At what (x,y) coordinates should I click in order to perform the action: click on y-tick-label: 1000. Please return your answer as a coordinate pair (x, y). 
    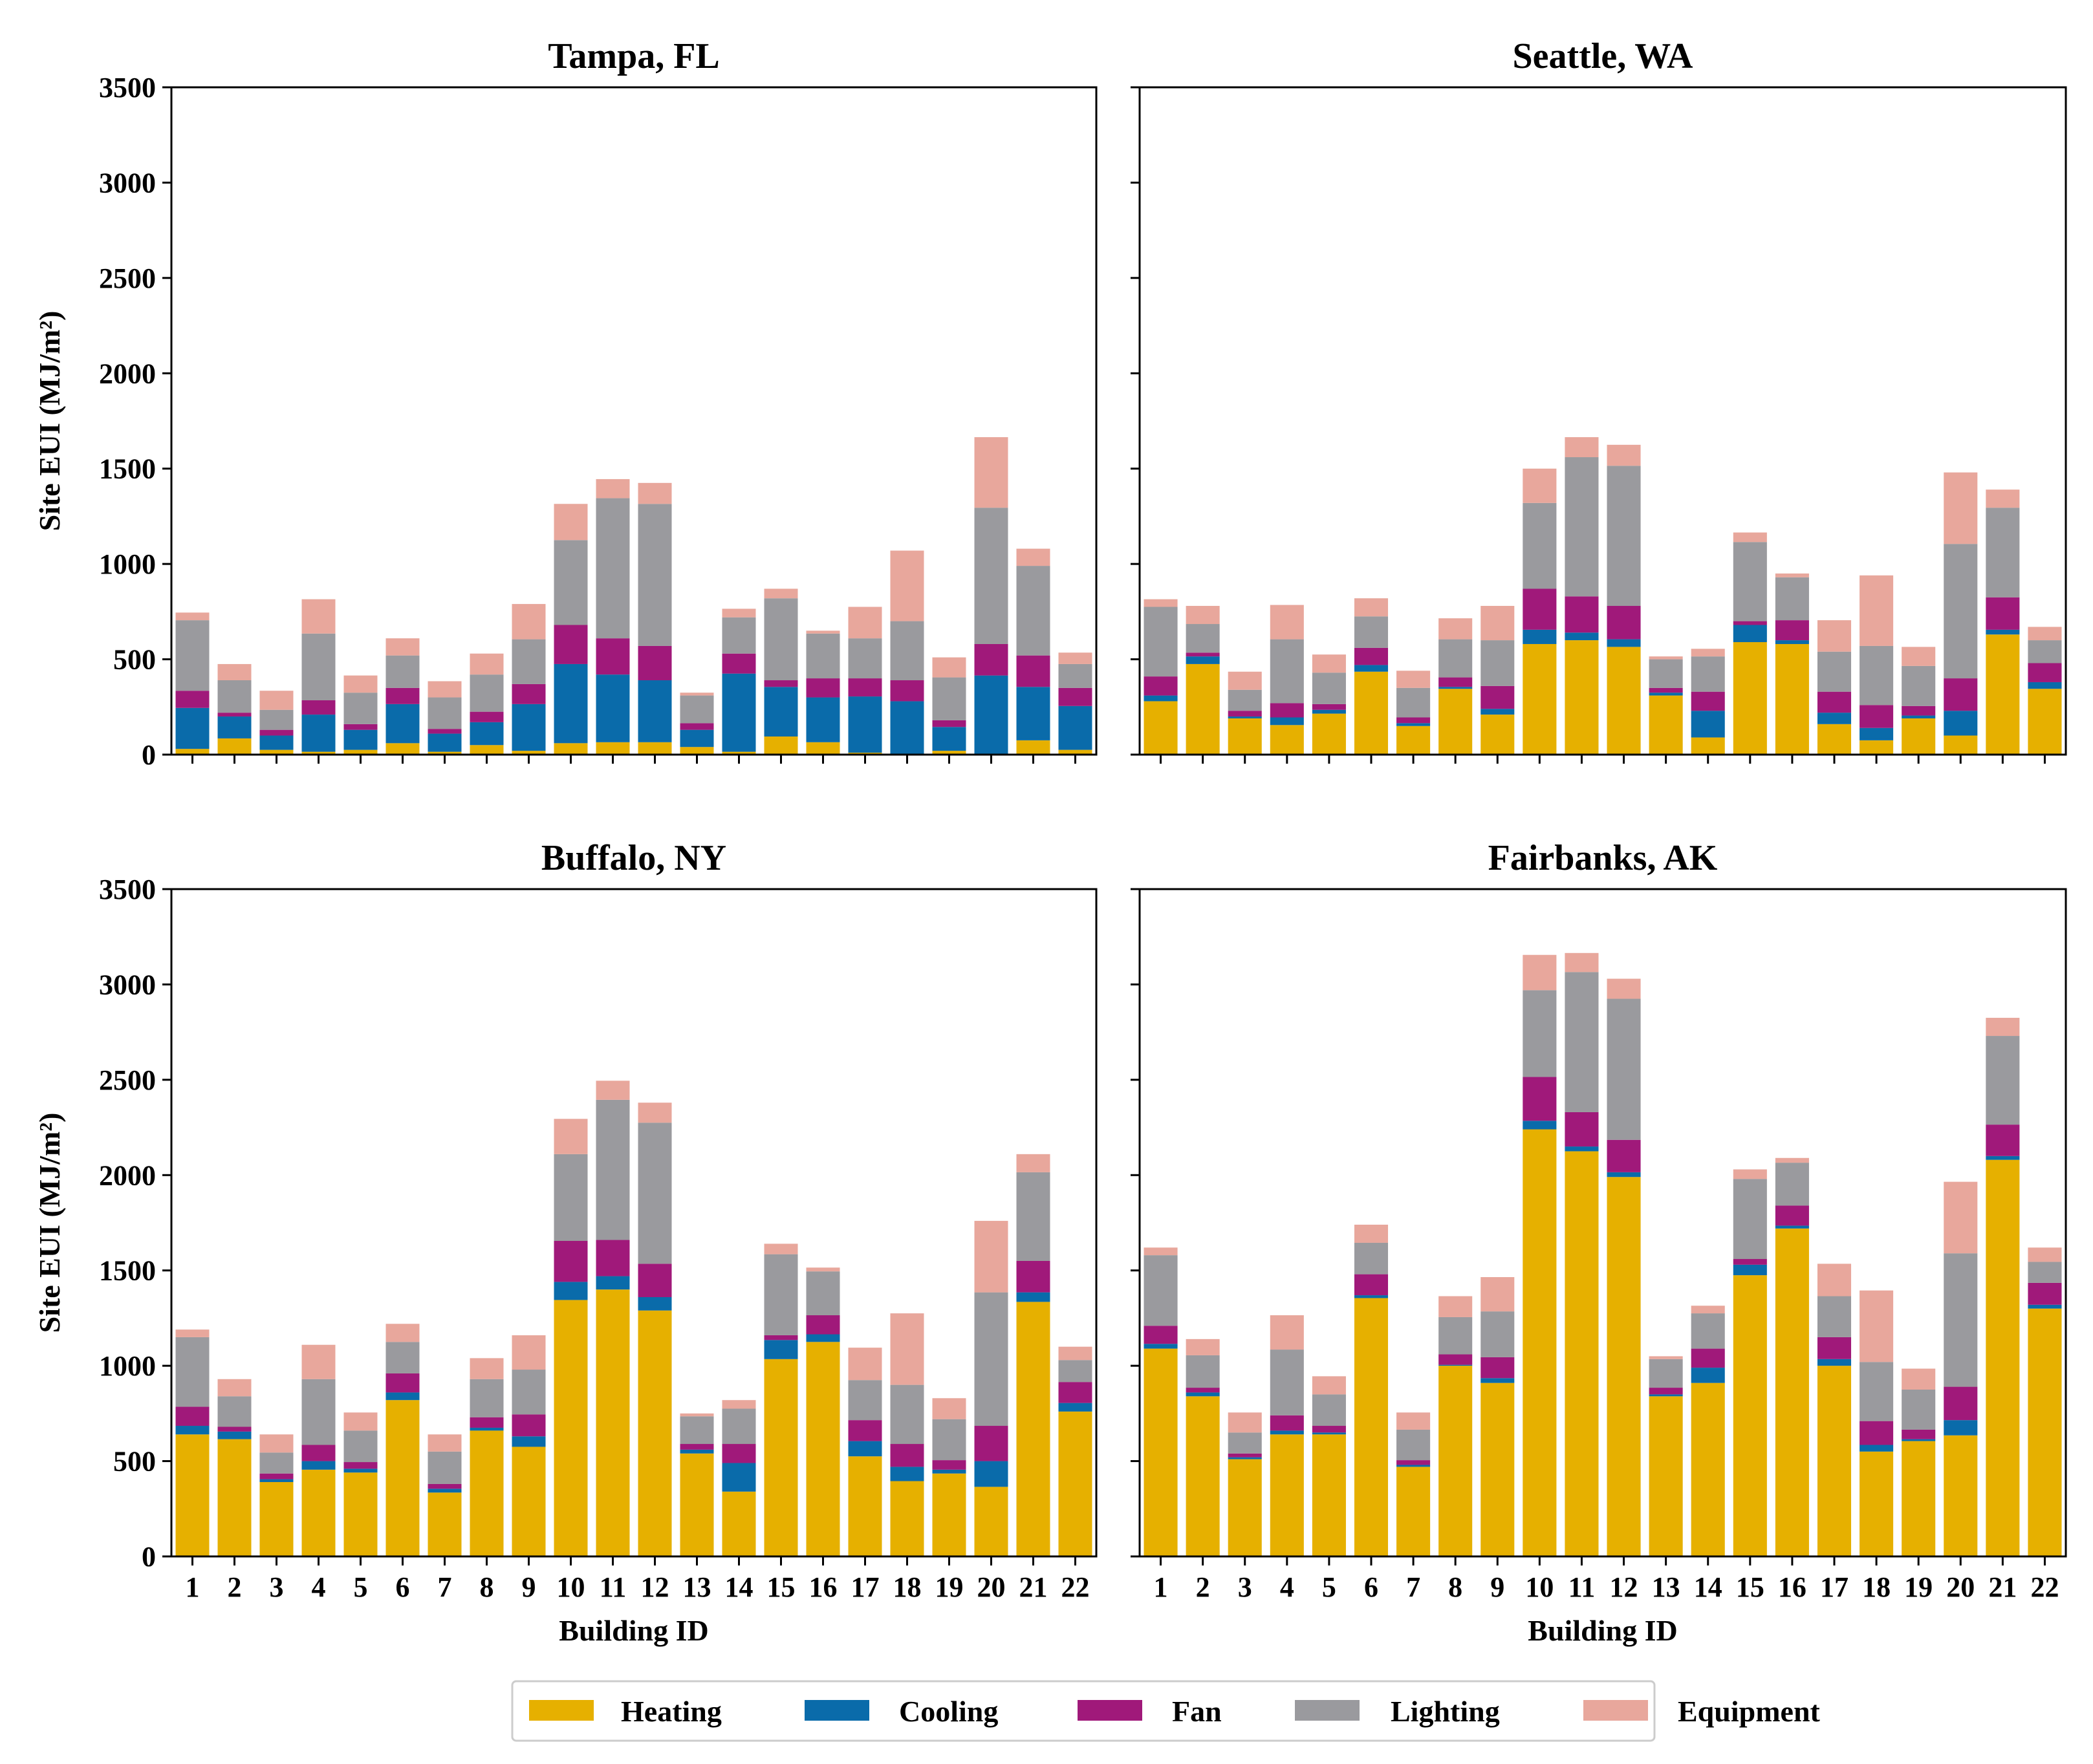
    Looking at the image, I should click on (127, 1366).